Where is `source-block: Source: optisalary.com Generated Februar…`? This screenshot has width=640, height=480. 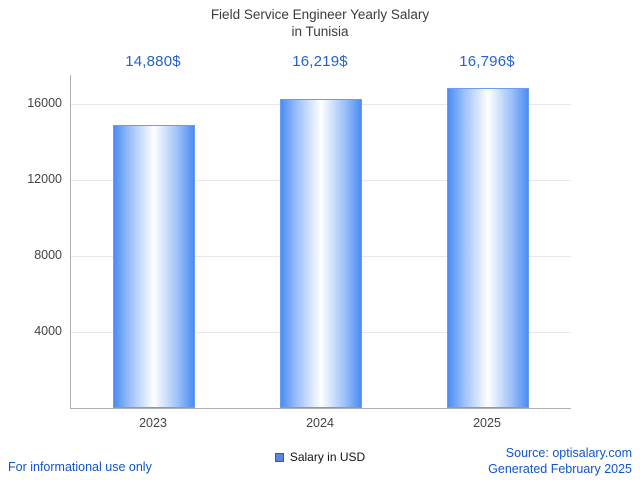
source-block: Source: optisalary.com Generated Februar… is located at coordinates (560, 461).